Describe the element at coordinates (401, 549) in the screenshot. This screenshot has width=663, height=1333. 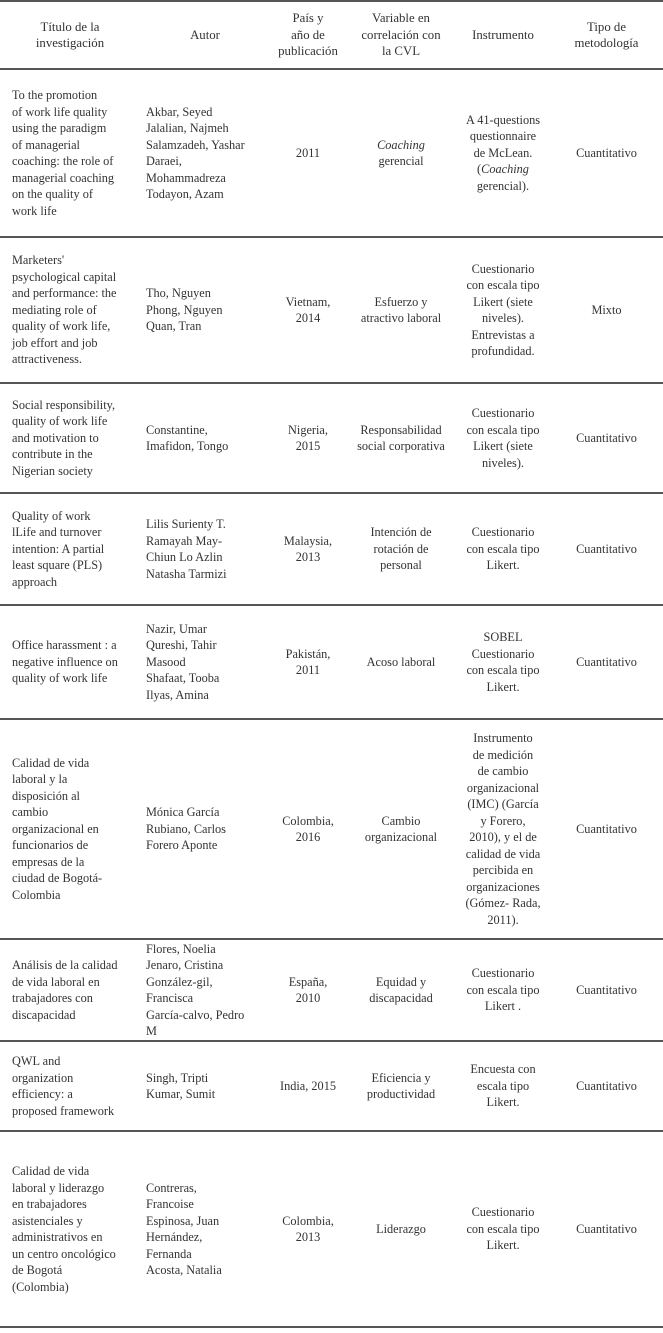
I see `cell-variable: Intención de rotación de personal` at that location.